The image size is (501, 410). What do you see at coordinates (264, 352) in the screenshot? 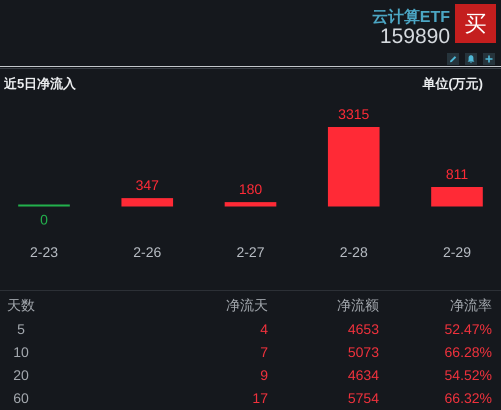
I see `text: 7` at bounding box center [264, 352].